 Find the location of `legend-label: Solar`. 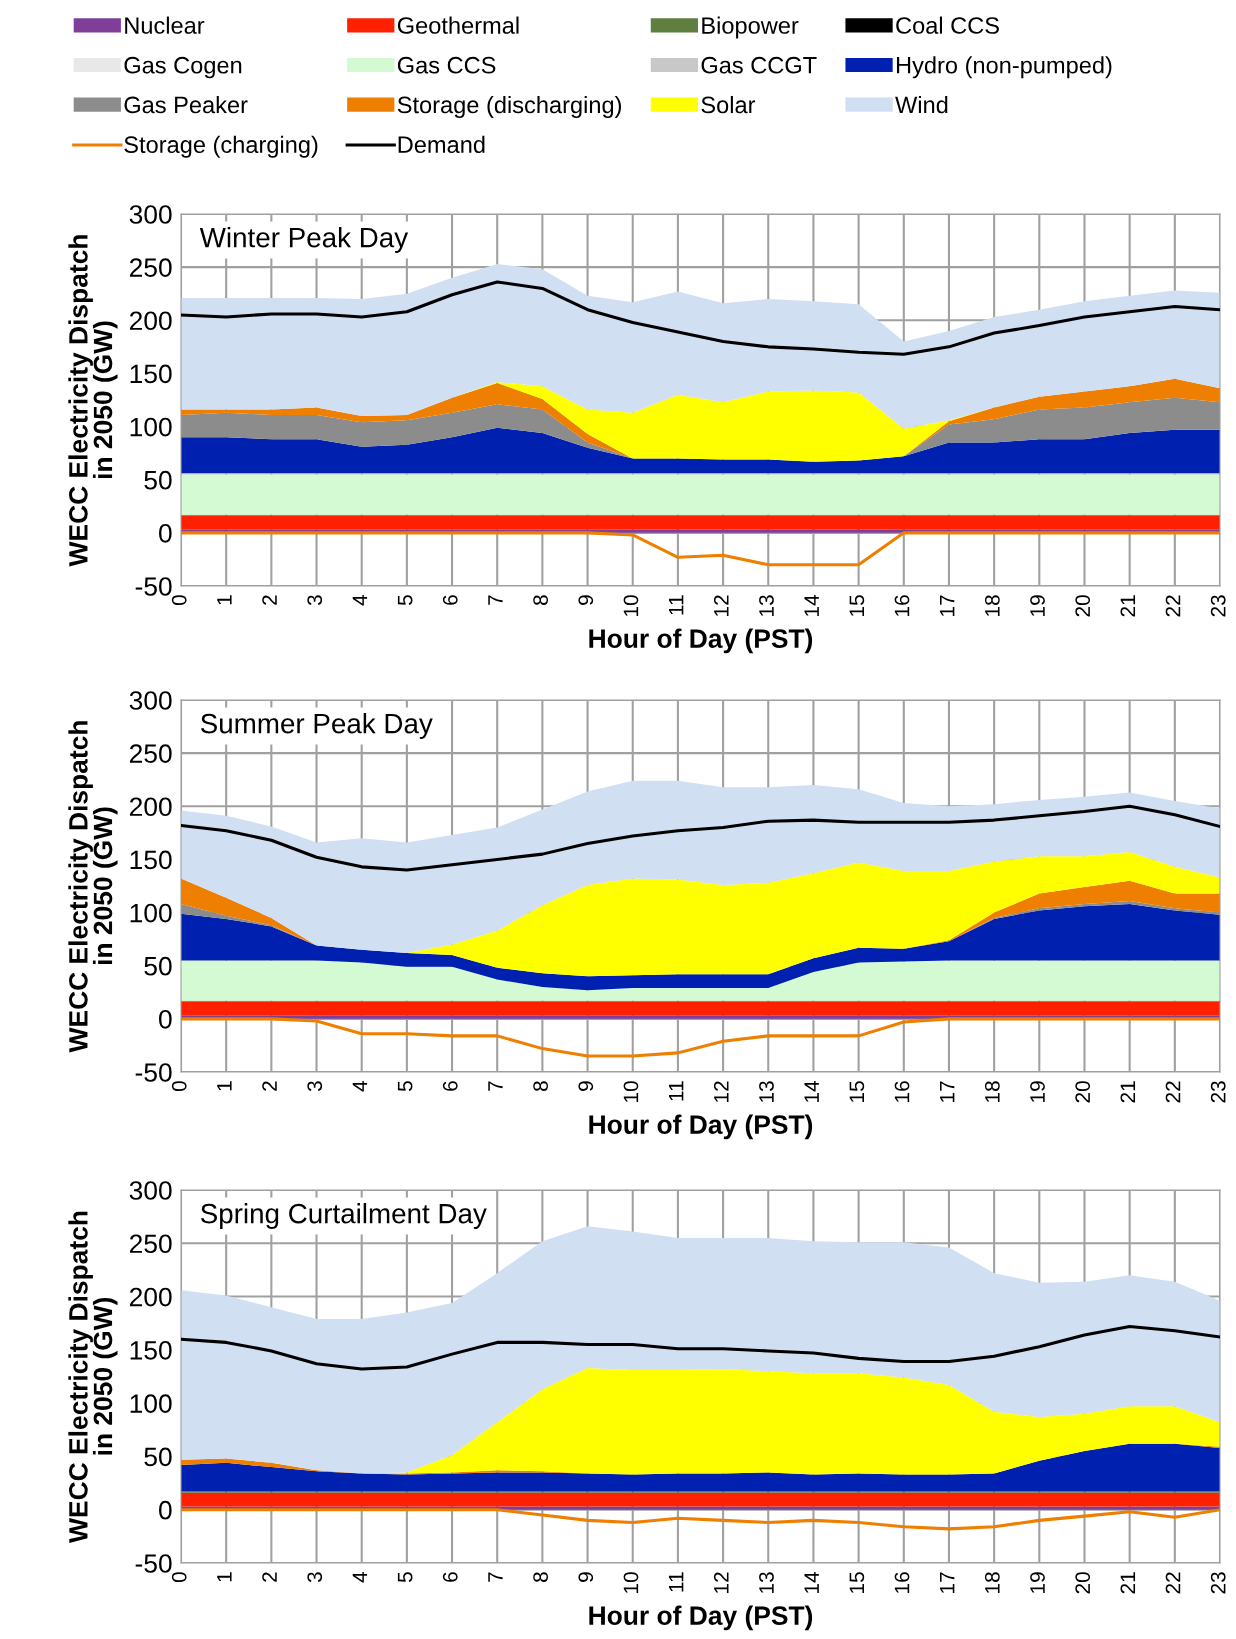

legend-label: Solar is located at coordinates (728, 104).